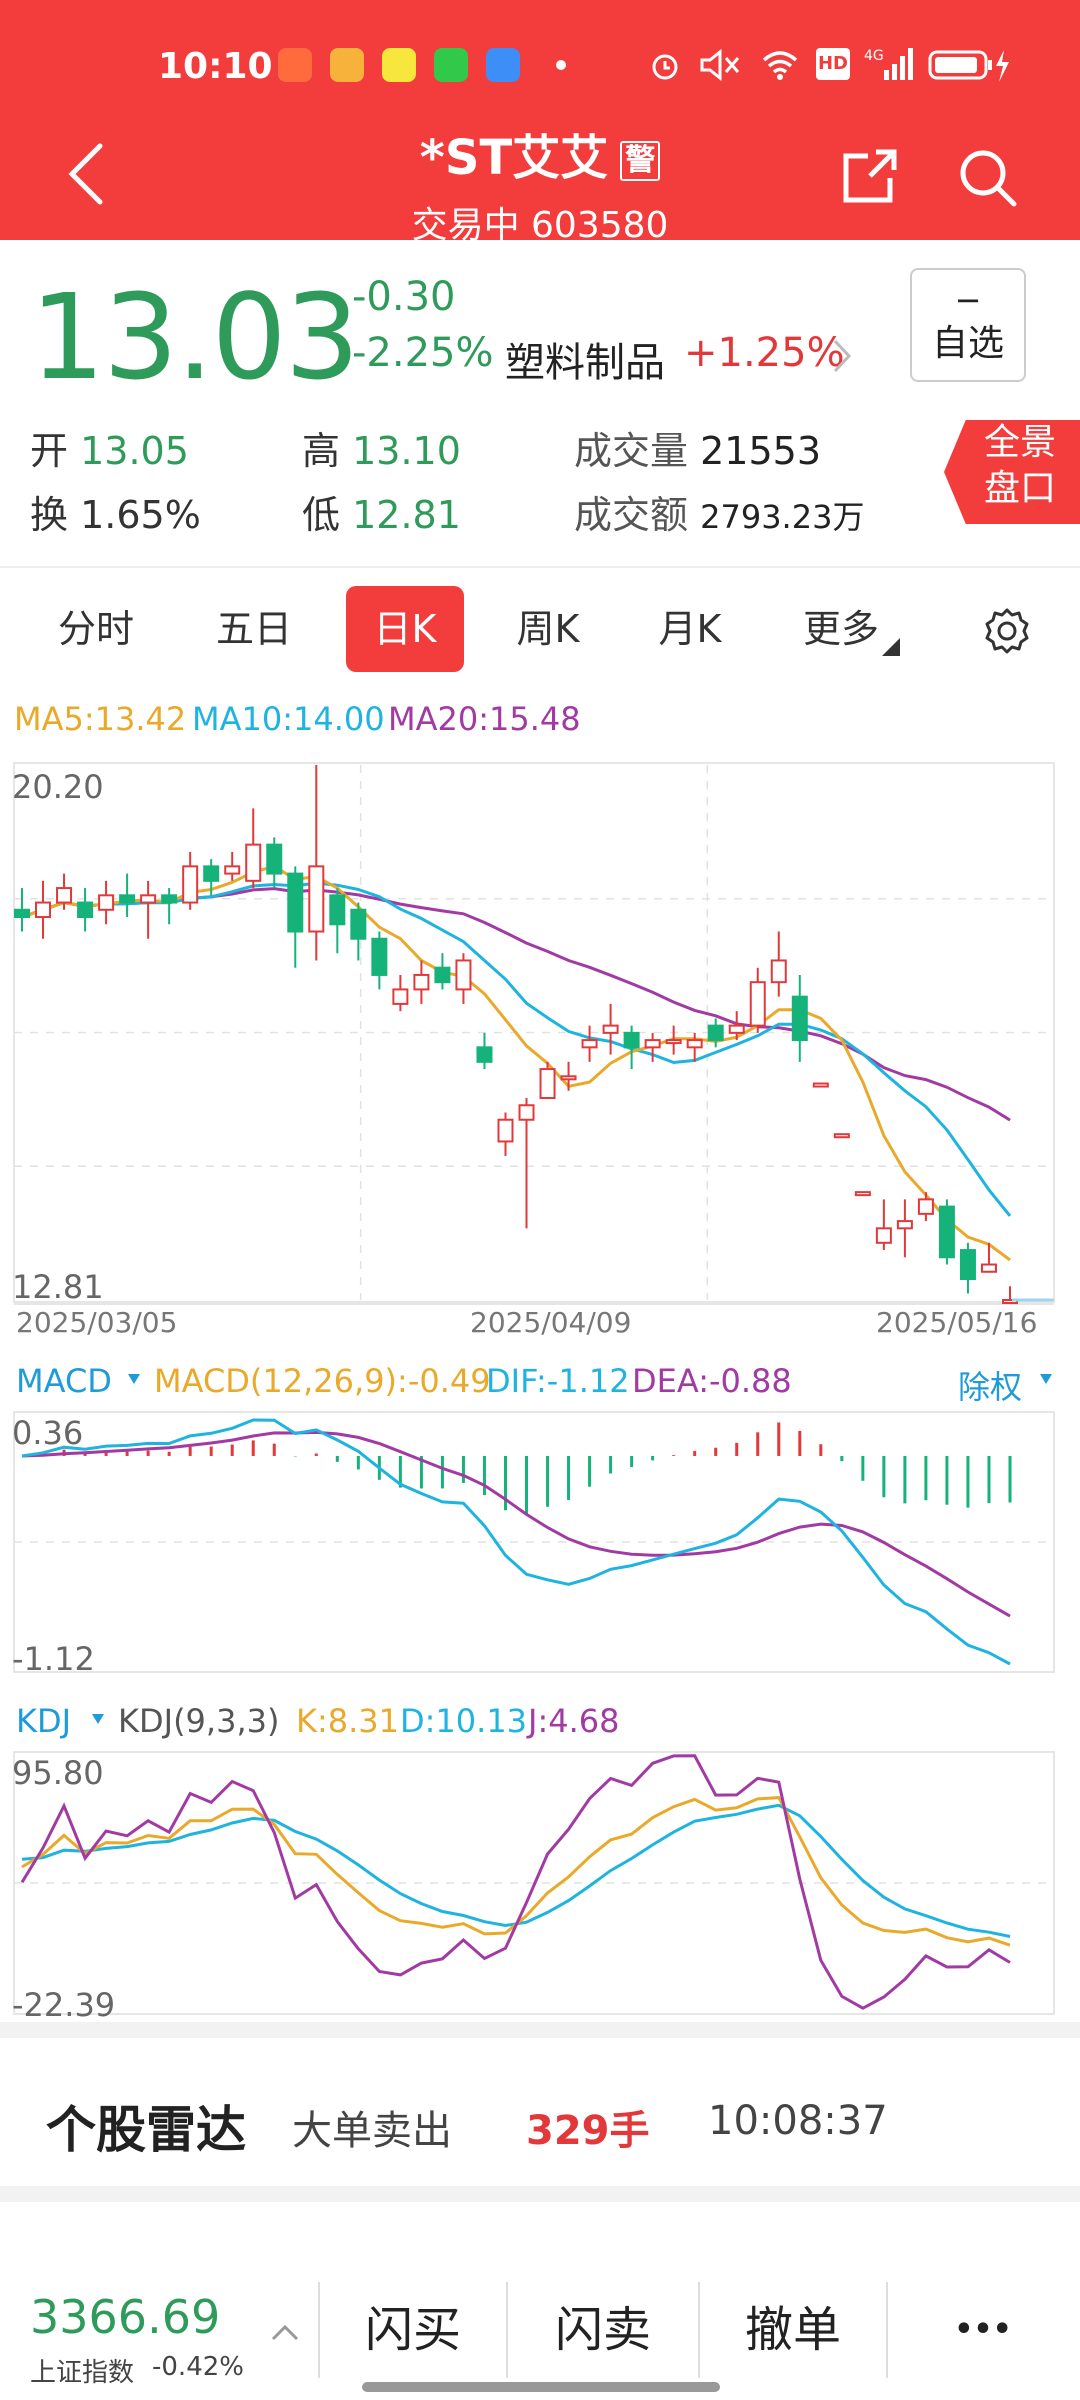  Describe the element at coordinates (49, 515) in the screenshot. I see `turnover-label: 换` at that location.